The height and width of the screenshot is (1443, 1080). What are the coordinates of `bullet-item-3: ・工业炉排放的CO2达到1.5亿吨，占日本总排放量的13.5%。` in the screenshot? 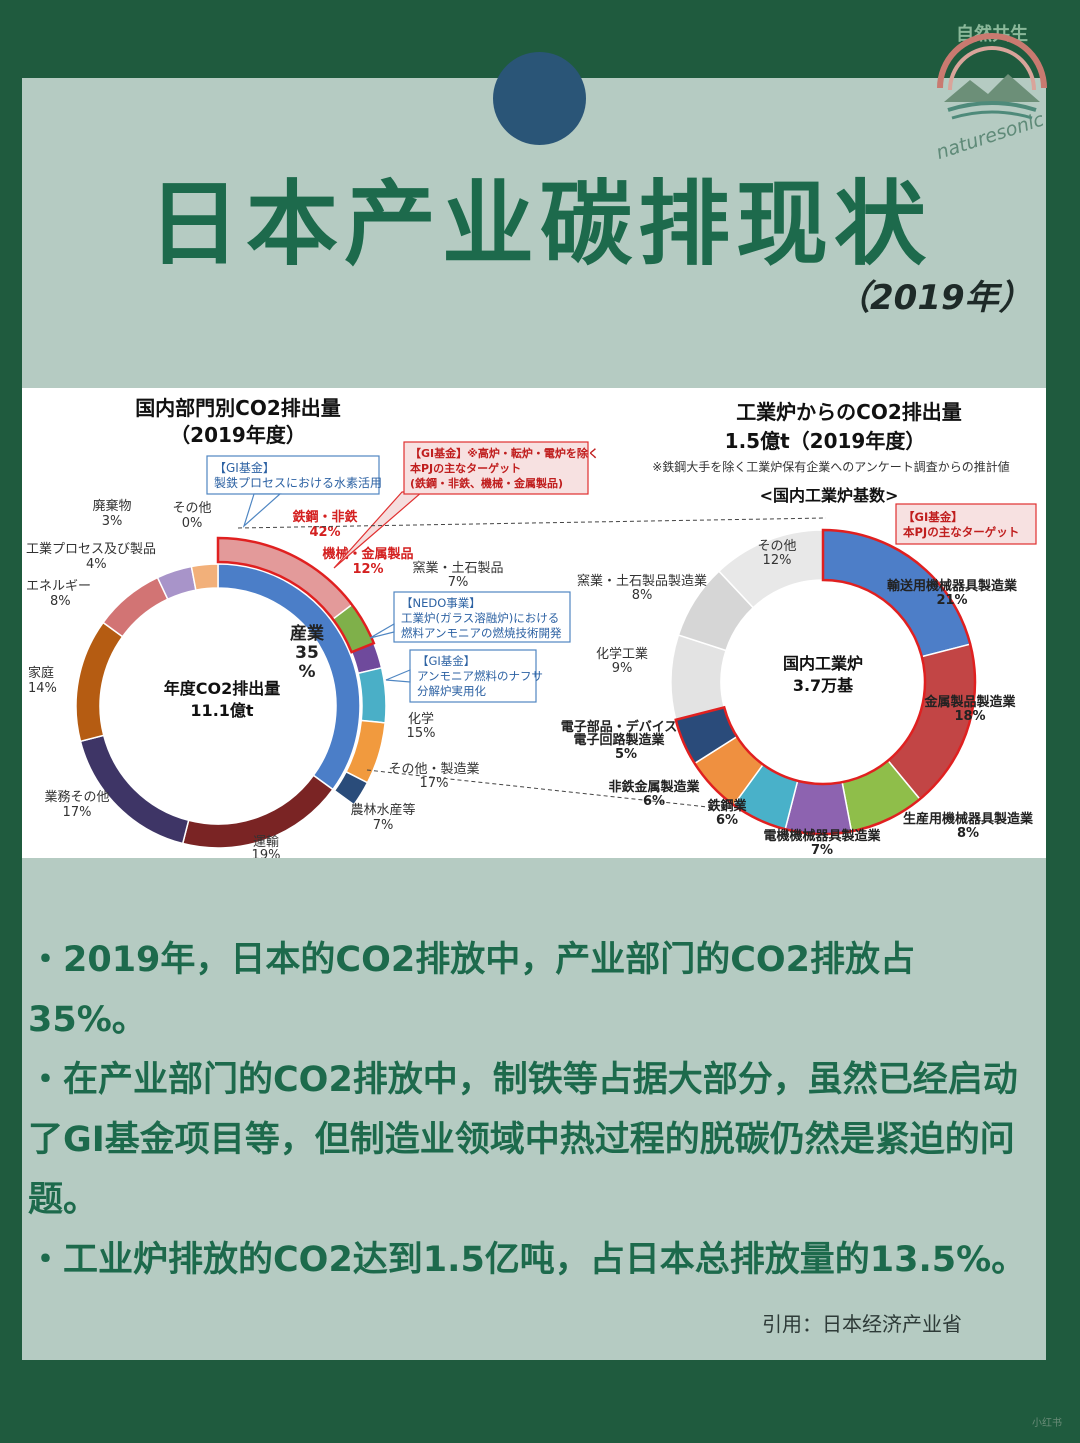 It's located at (527, 1260).